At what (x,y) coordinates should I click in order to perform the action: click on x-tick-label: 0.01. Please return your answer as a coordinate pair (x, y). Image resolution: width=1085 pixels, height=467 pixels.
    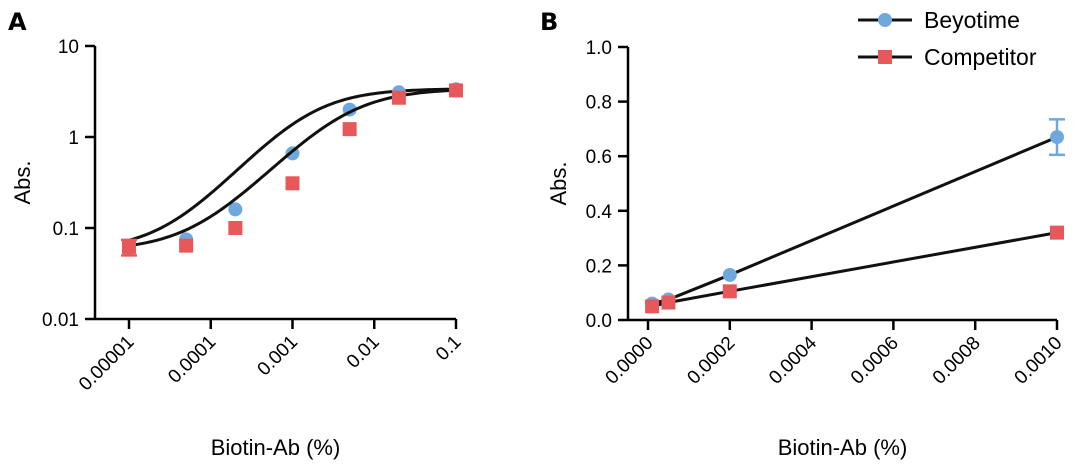
    Looking at the image, I should click on (363, 352).